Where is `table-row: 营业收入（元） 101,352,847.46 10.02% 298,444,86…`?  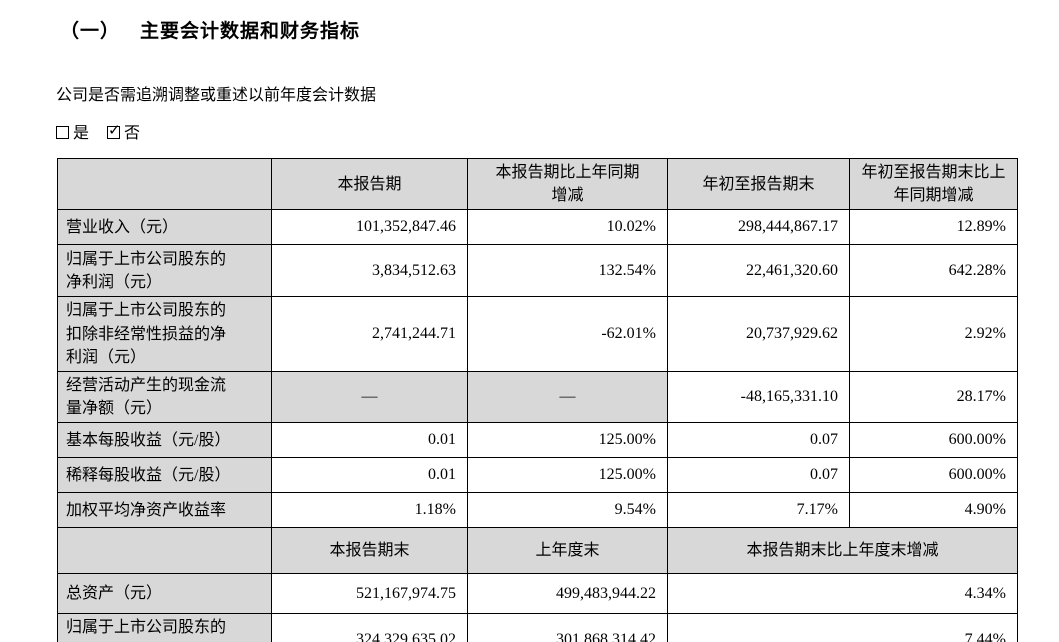 table-row: 营业收入（元） 101,352,847.46 10.02% 298,444,86… is located at coordinates (537, 227).